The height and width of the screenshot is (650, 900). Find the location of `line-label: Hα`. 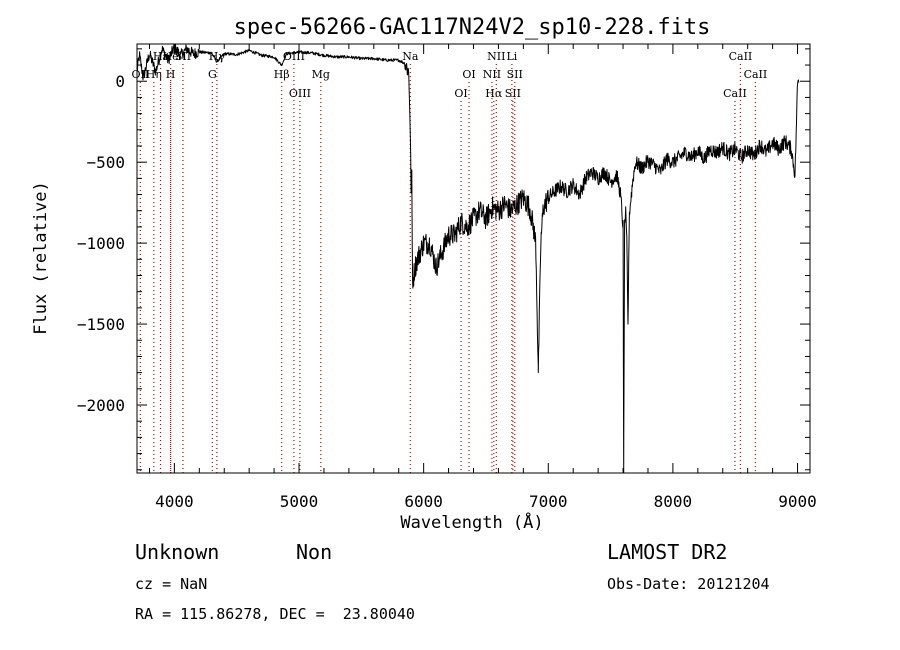

line-label: Hα is located at coordinates (494, 93).